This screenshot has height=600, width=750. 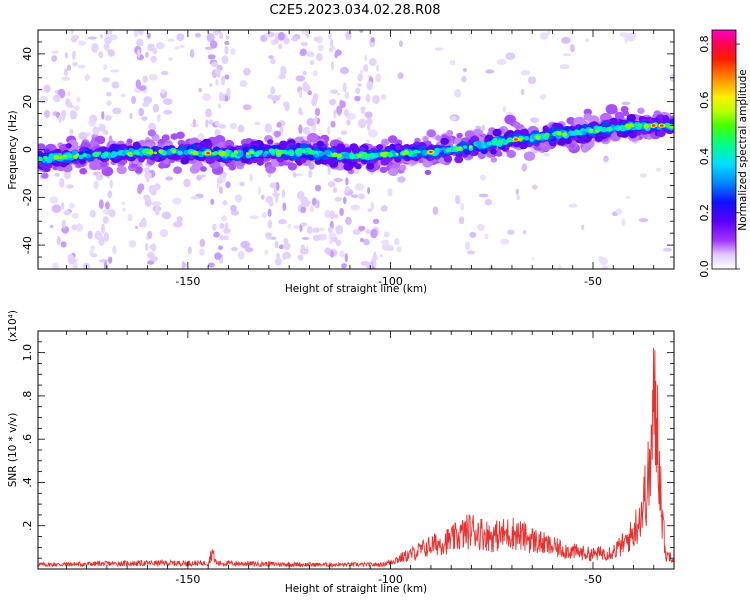 I want to click on snr-x-tick-label: -50, so click(x=593, y=579).